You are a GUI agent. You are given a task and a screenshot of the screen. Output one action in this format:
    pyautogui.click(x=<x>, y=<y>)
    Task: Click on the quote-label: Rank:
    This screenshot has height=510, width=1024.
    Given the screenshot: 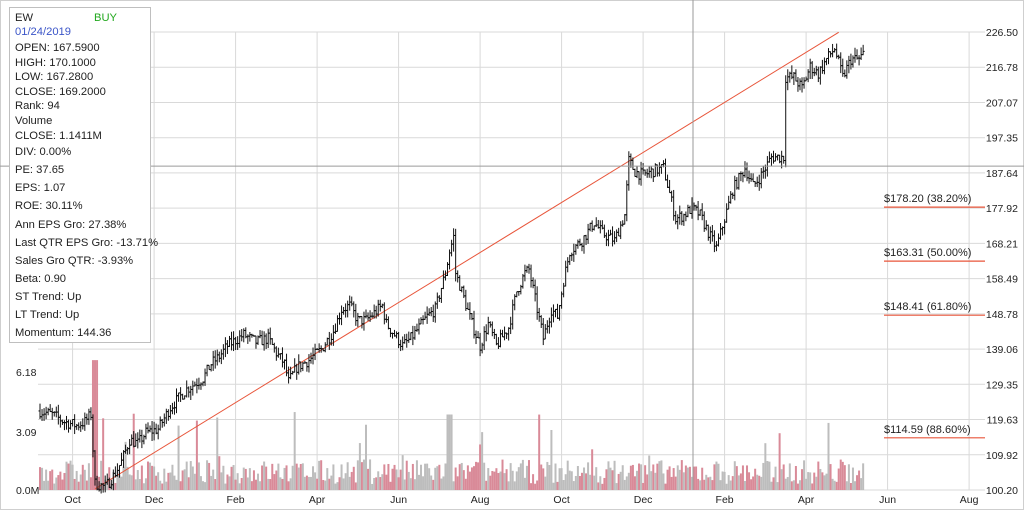 What is the action you would take?
    pyautogui.click(x=30, y=106)
    